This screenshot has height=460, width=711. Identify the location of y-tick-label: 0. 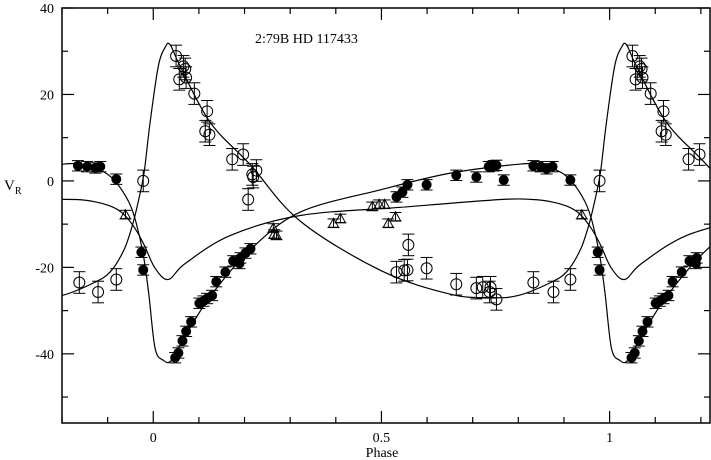
(50, 182).